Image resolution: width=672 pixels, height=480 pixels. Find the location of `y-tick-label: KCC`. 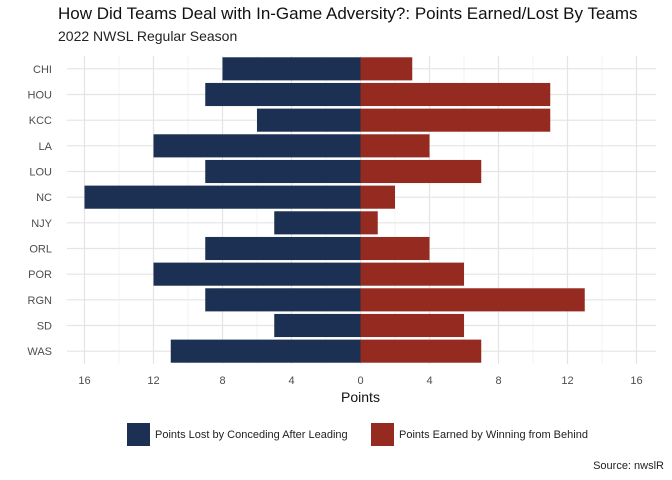

y-tick-label: KCC is located at coordinates (40, 121).